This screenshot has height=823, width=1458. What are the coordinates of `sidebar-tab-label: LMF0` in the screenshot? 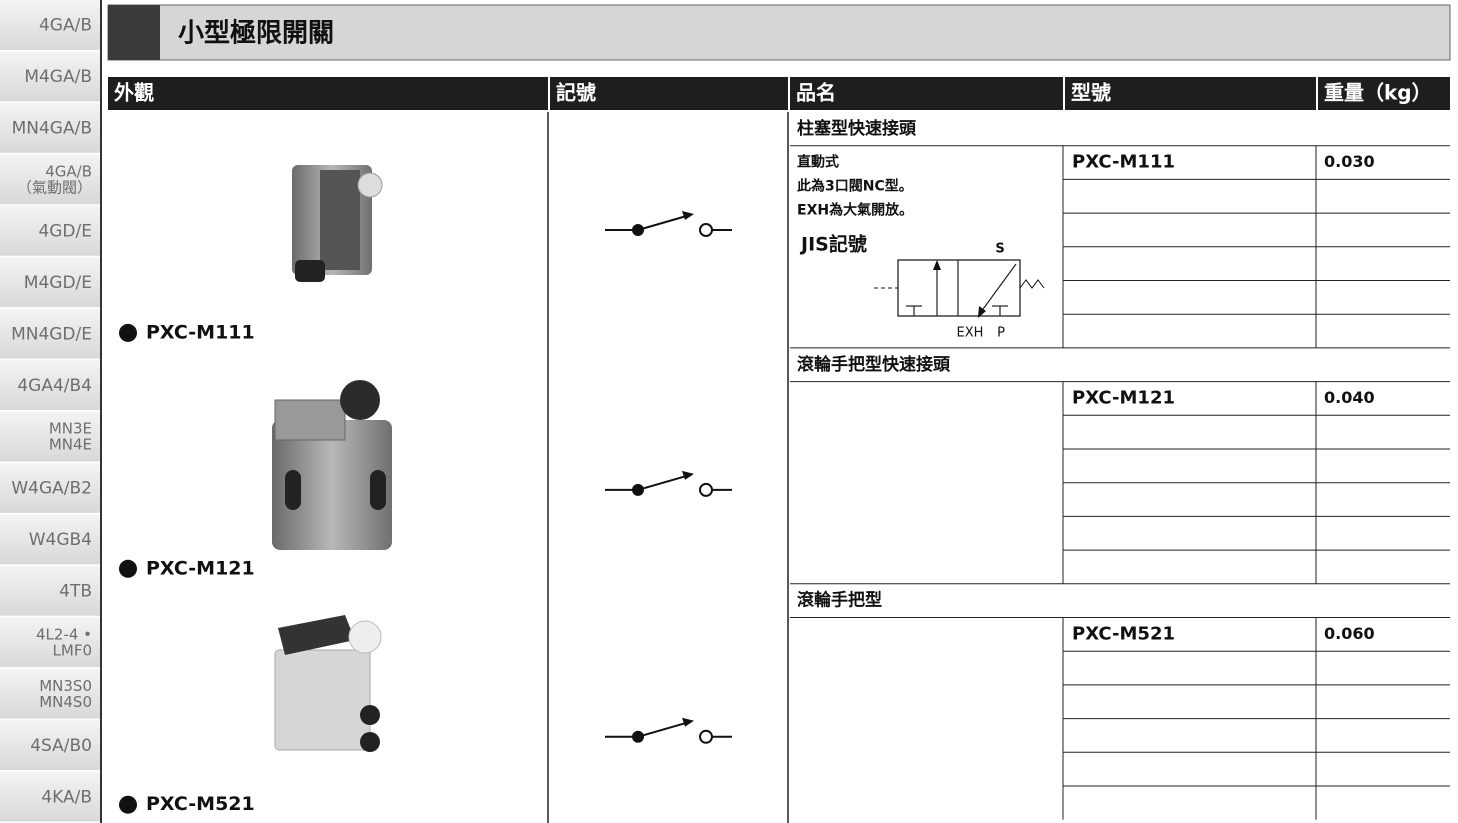 It's located at (72, 650).